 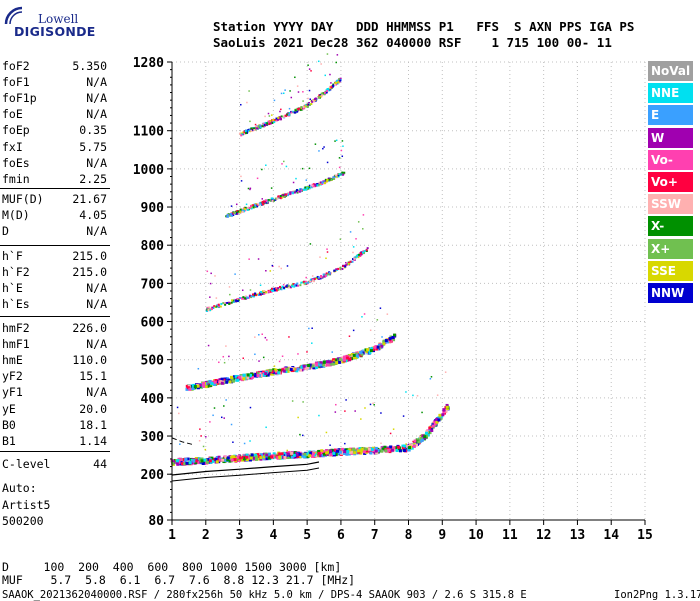 I want to click on x-tick-label: 1, so click(x=172, y=535).